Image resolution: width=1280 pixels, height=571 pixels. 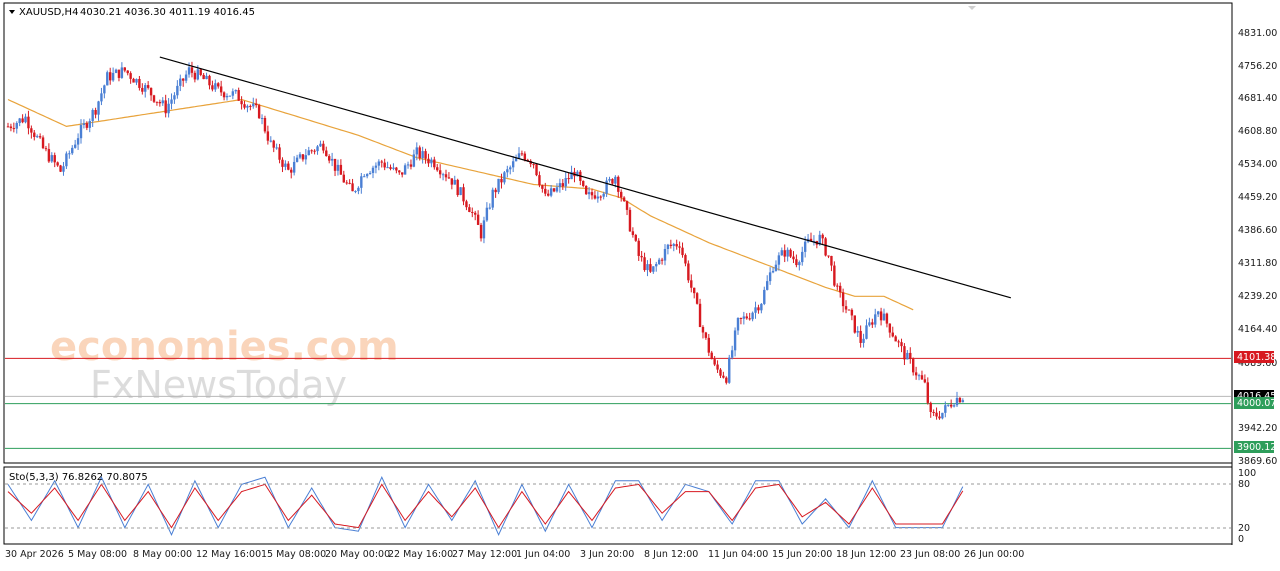 I want to click on scroll-marker-icon, so click(x=972, y=8).